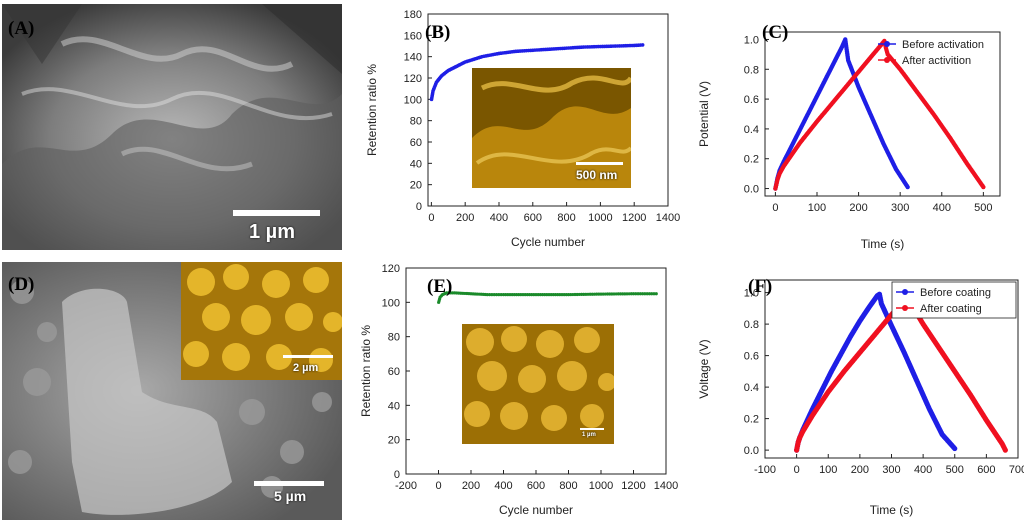 The image size is (1024, 528). What do you see at coordinates (633, 486) in the screenshot?
I see `x-tick-label: 1200` at bounding box center [633, 486].